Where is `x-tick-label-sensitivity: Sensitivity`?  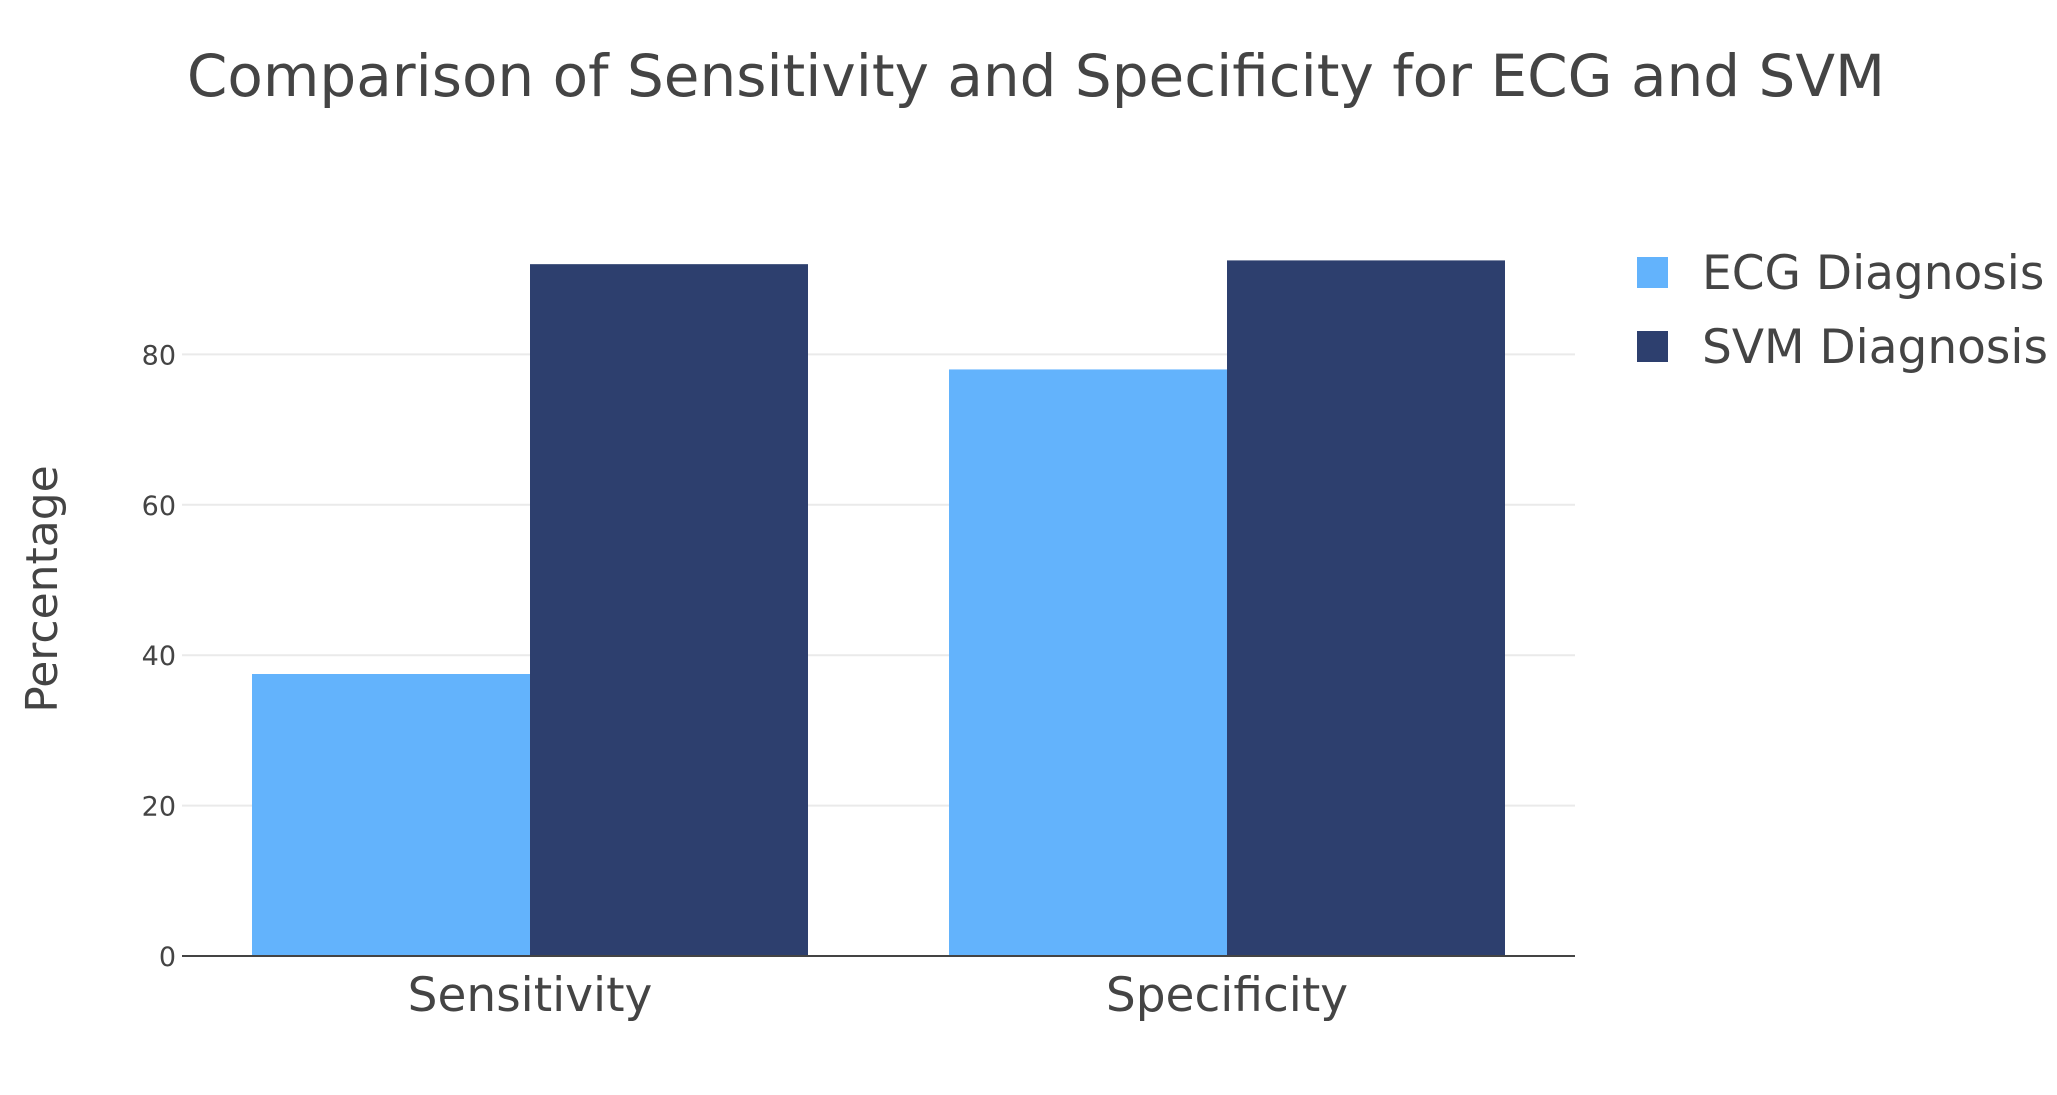 x-tick-label-sensitivity: Sensitivity is located at coordinates (530, 995).